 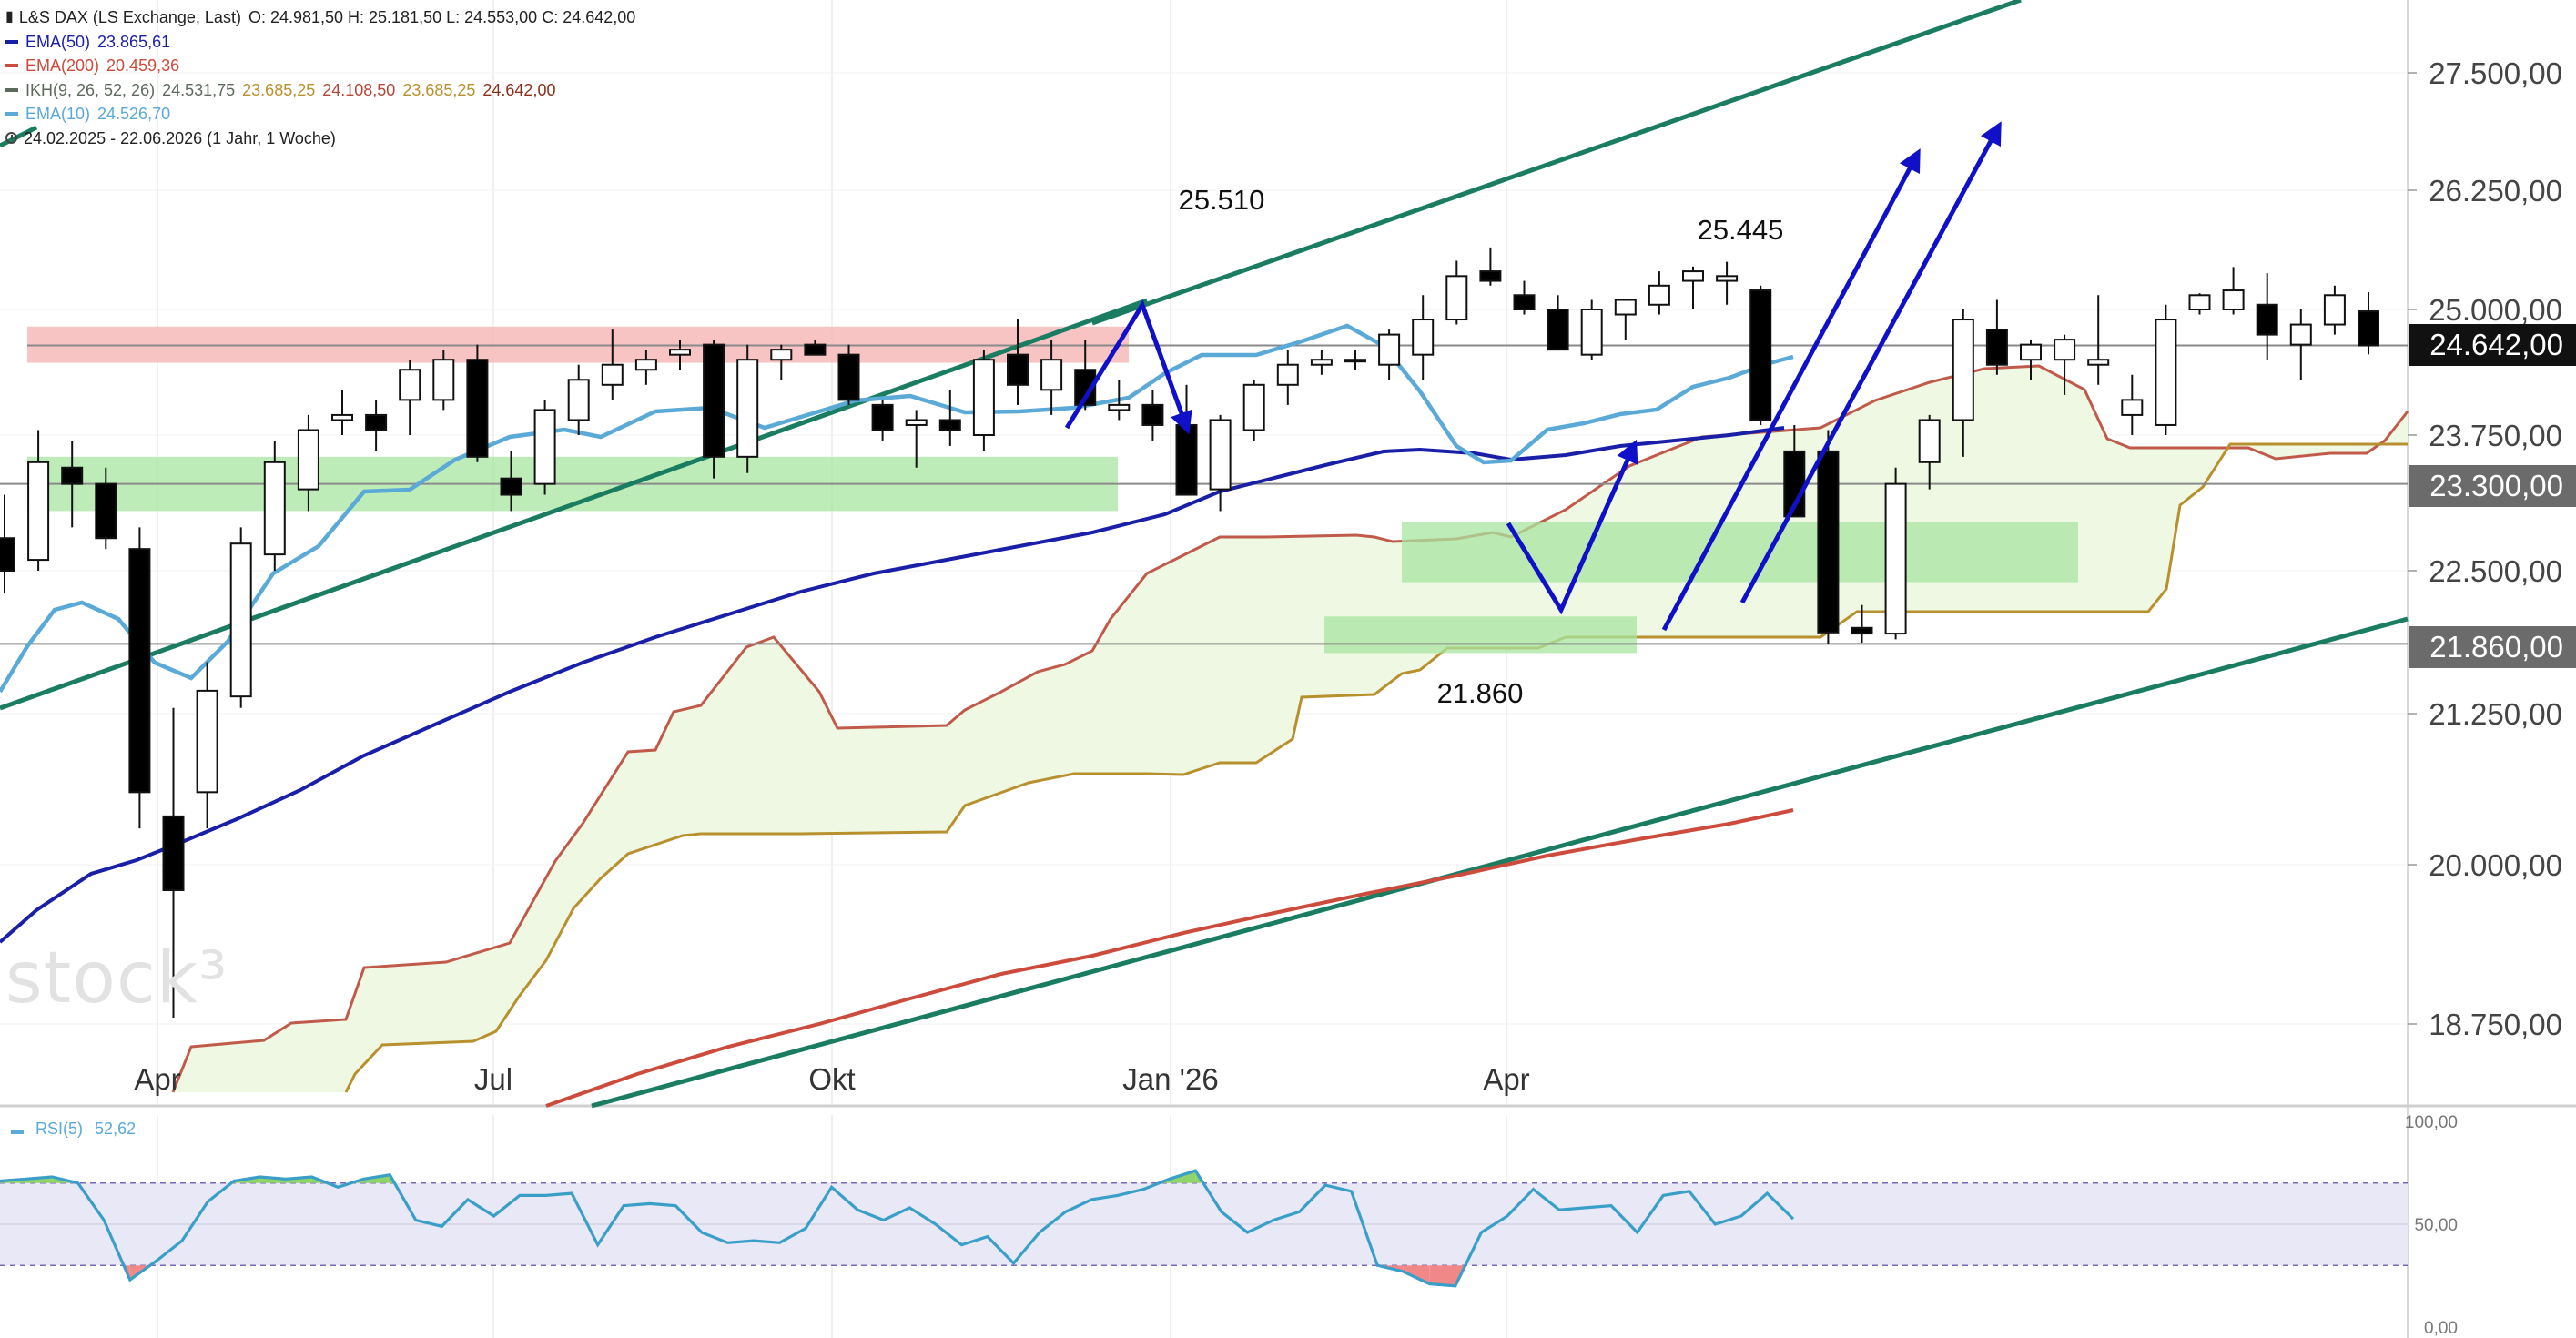 I want to click on rsi-tick-label: 50,00, so click(x=2436, y=1225).